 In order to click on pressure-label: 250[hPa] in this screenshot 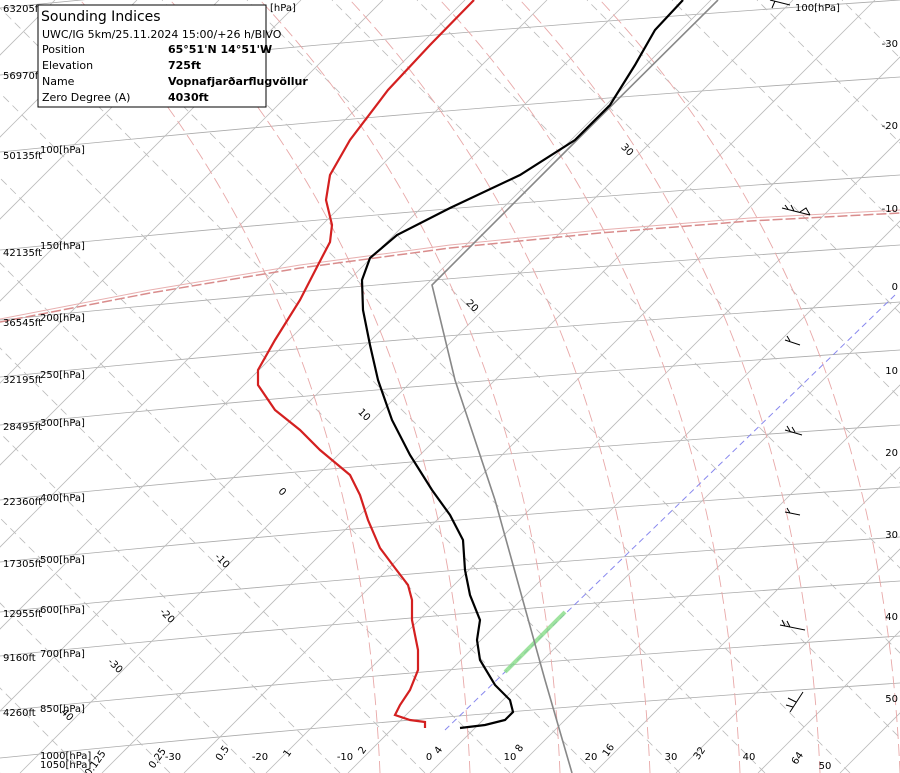, I will do `click(62, 375)`.